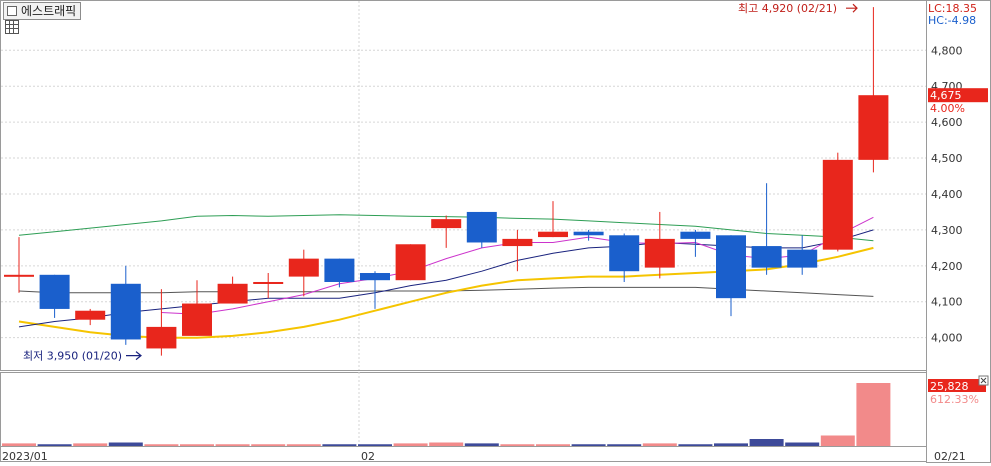 This screenshot has width=991, height=466. What do you see at coordinates (25, 456) in the screenshot?
I see `x-tick-label: 2023/01` at bounding box center [25, 456].